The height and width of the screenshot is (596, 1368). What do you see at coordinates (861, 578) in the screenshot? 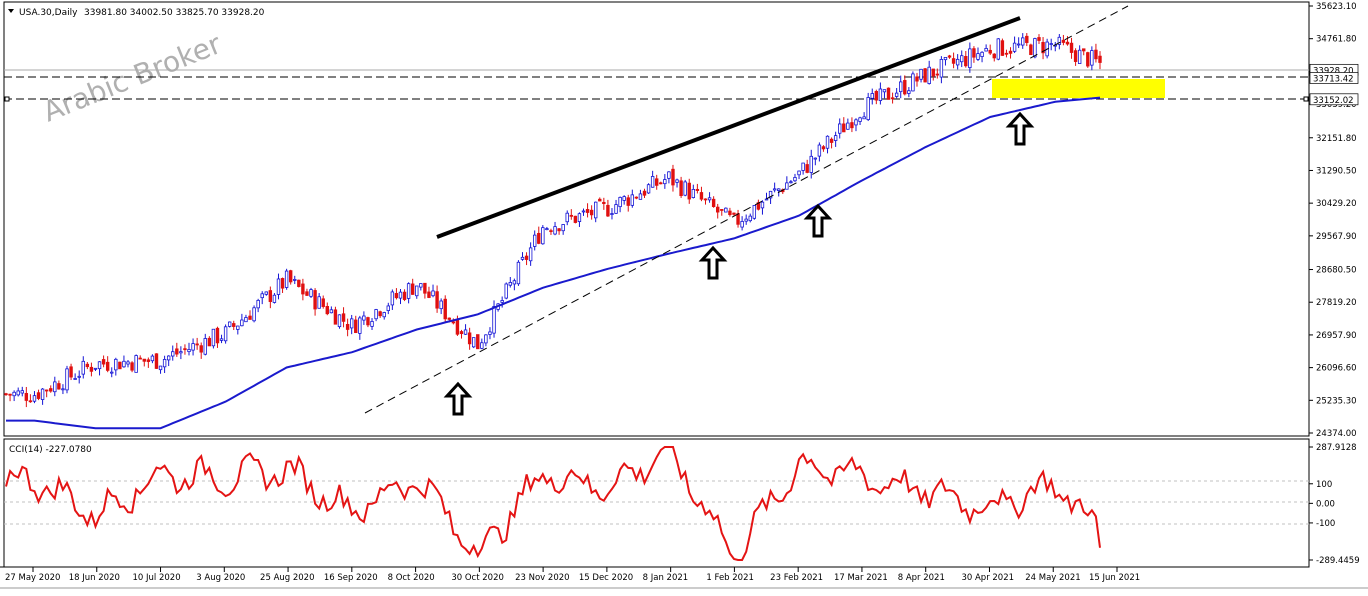
I see `date-tick-label: 17 Mar 2021` at bounding box center [861, 578].